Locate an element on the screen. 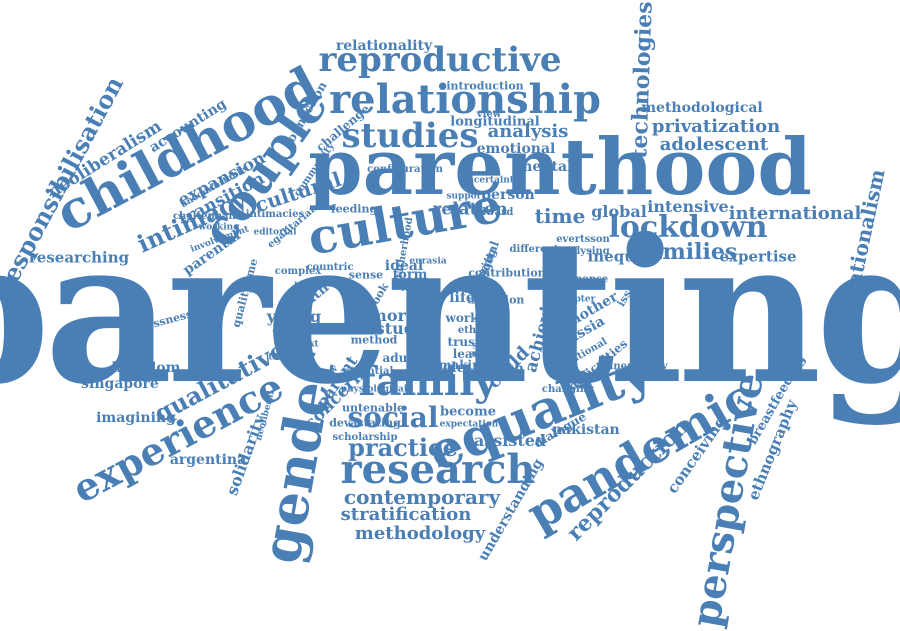 Image resolution: width=900 pixels, height=631 pixels. word-ethic: ethic is located at coordinates (472, 330).